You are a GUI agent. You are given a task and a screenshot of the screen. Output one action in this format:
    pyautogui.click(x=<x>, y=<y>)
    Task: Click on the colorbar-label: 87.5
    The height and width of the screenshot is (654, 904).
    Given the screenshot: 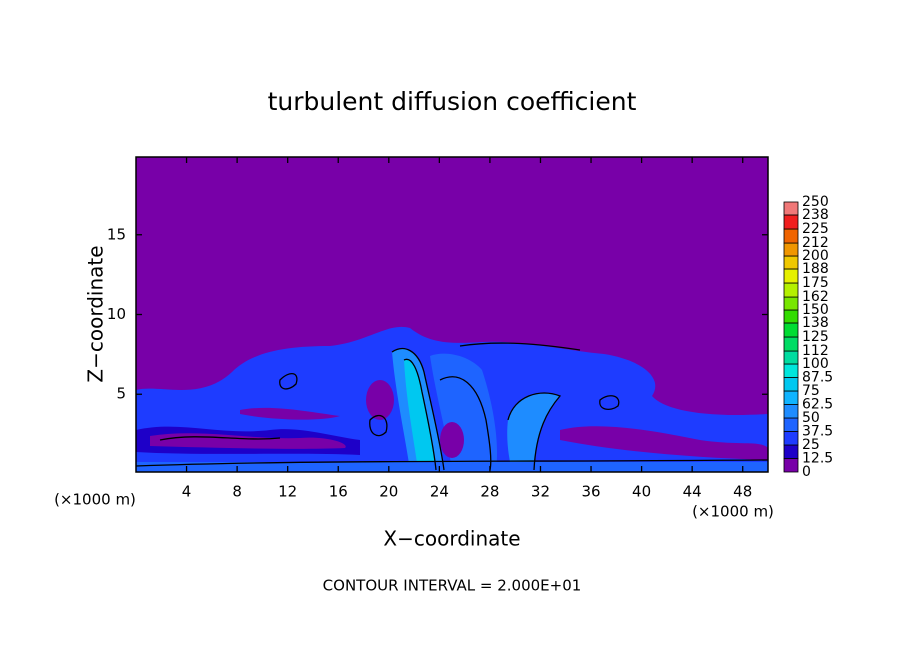 What is the action you would take?
    pyautogui.click(x=817, y=378)
    